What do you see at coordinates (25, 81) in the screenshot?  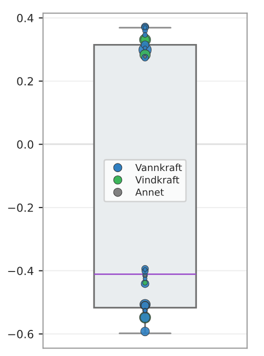 I see `y-tick-label: 0.2` at bounding box center [25, 81].